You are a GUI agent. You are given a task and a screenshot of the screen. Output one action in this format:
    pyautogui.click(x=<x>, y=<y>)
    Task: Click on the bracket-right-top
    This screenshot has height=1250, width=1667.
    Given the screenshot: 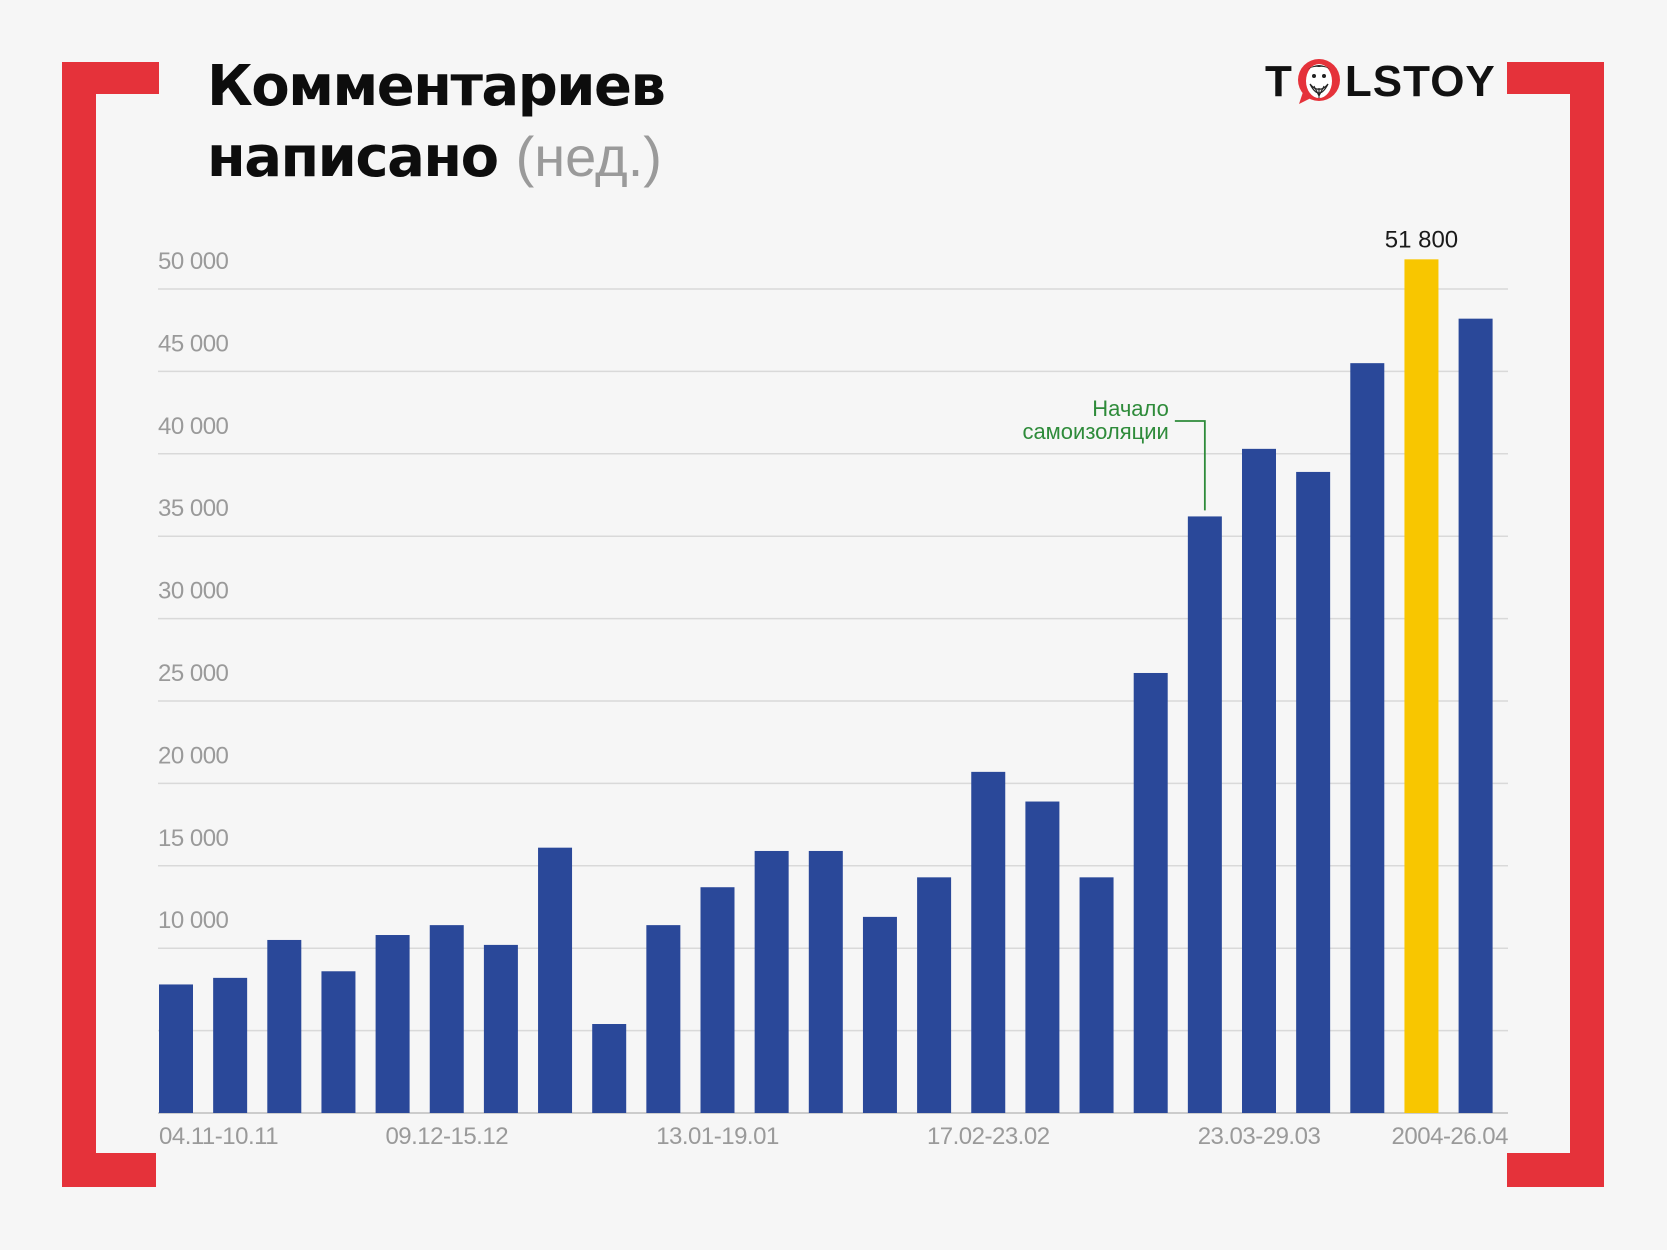 What is the action you would take?
    pyautogui.click(x=1555, y=78)
    